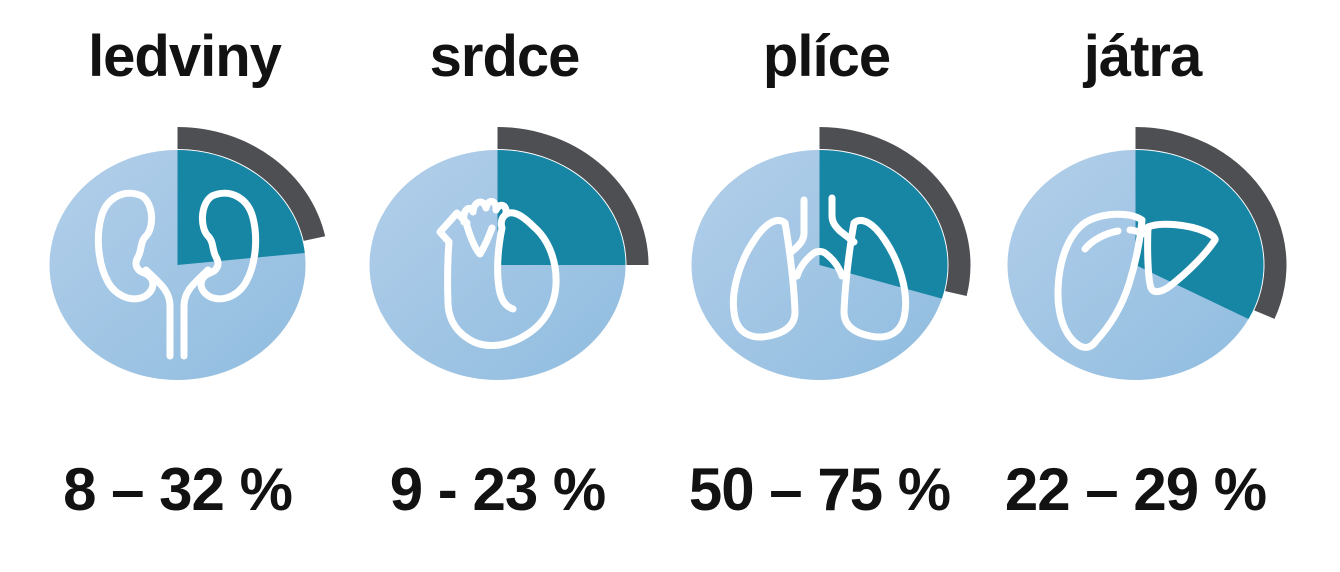  Describe the element at coordinates (1143, 56) in the screenshot. I see `panel-title: játra` at that location.